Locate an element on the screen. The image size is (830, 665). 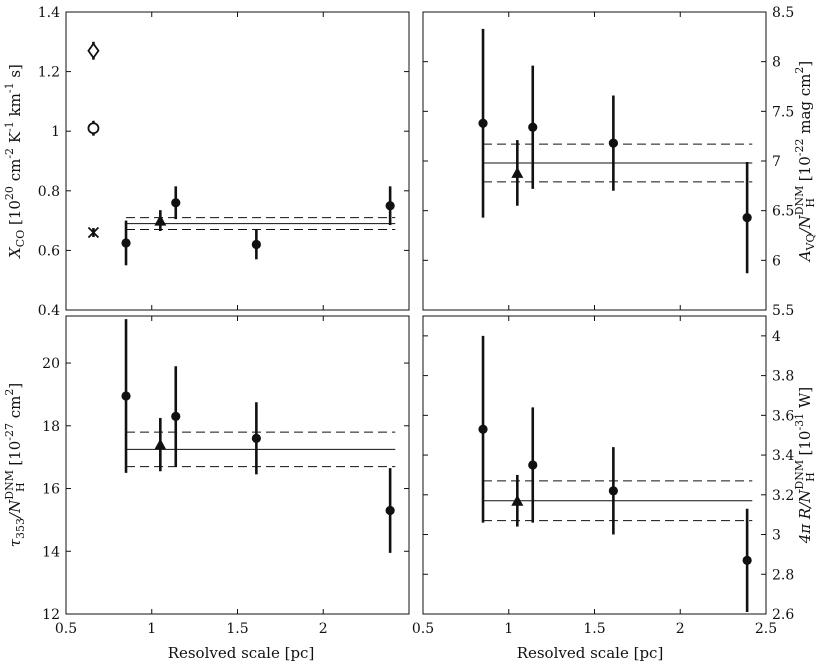
extra-marker-circle-open is located at coordinates (93, 128).